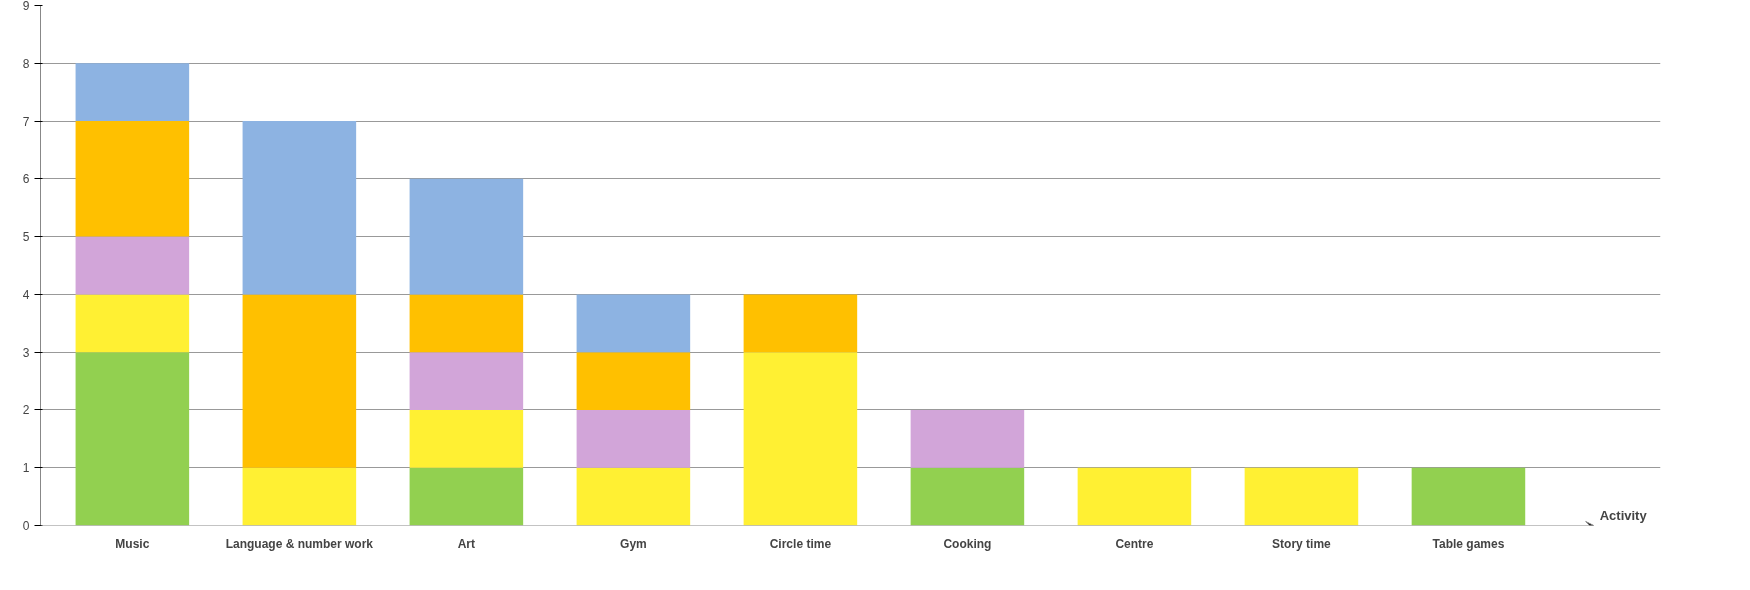 The height and width of the screenshot is (590, 1750). I want to click on y-tick-label: 3, so click(26, 352).